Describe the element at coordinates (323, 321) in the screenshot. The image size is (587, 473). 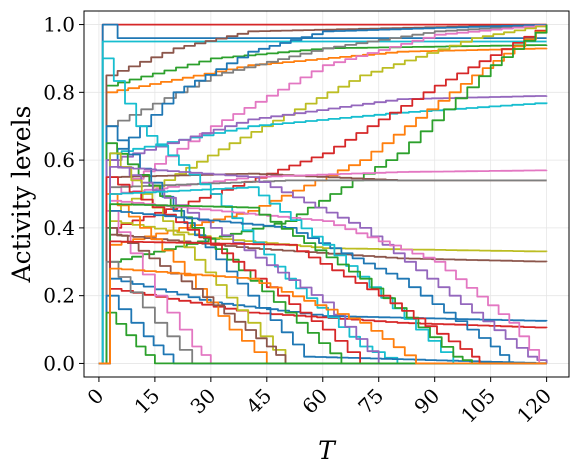
I see `series-line` at that location.